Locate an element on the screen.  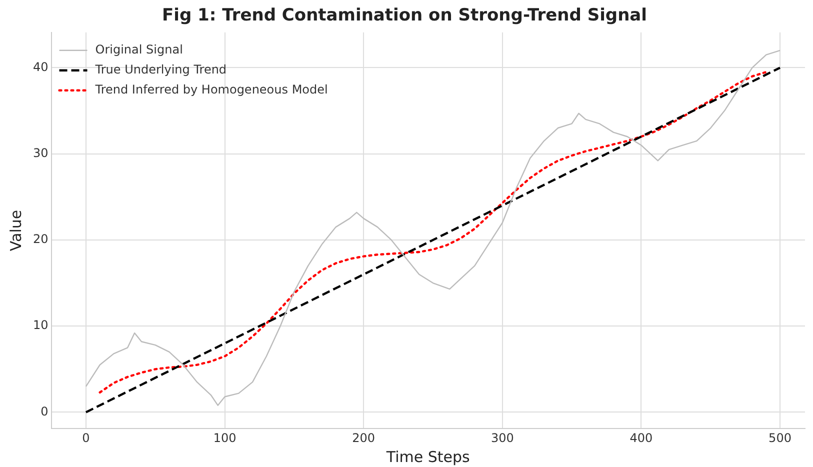
y-tick-label: 10 is located at coordinates (40, 325).